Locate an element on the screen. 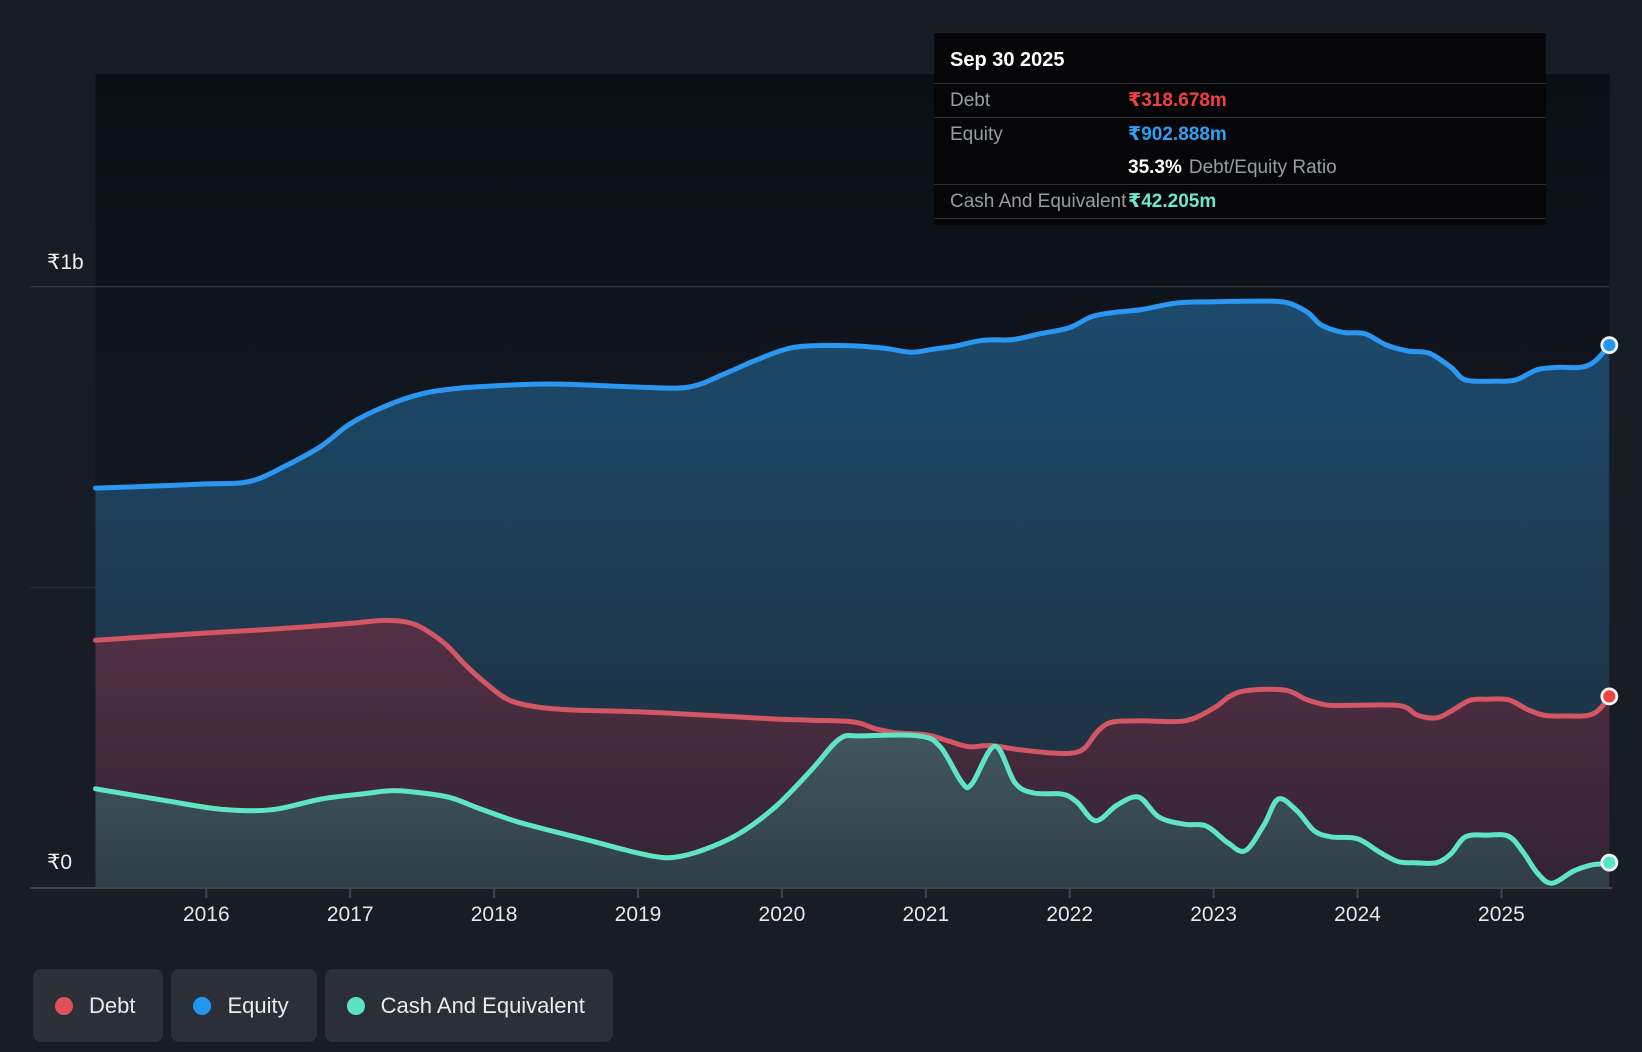 Image resolution: width=1642 pixels, height=1052 pixels. tooltip-row-ratio: 35.3% Debt/Equity Ratio is located at coordinates (1240, 168).